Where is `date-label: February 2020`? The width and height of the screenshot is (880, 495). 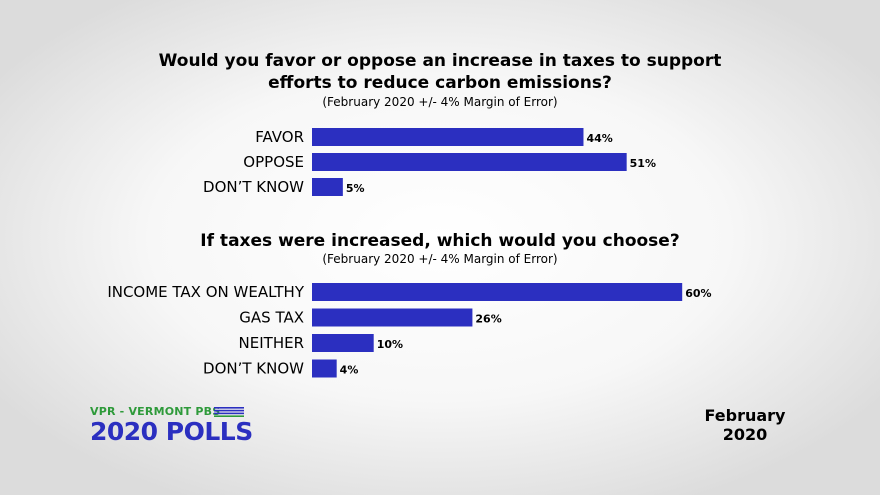
date-label: February 2020 is located at coordinates (745, 425).